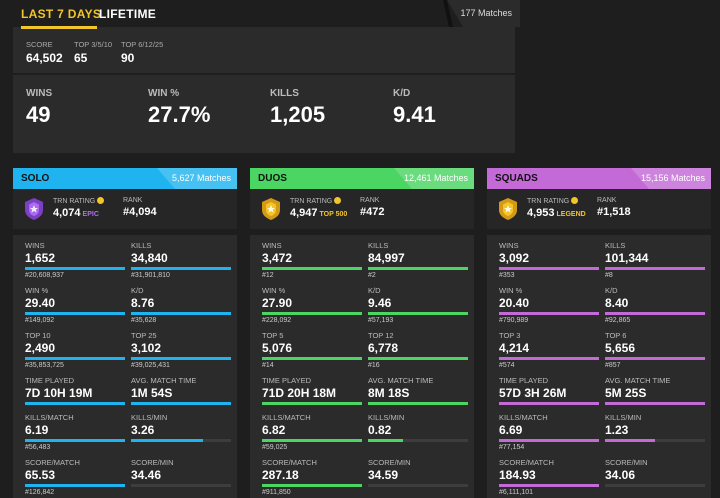  What do you see at coordinates (75, 390) in the screenshot?
I see `stat-time-played: TIME PLAYED 7D 10H 19M` at bounding box center [75, 390].